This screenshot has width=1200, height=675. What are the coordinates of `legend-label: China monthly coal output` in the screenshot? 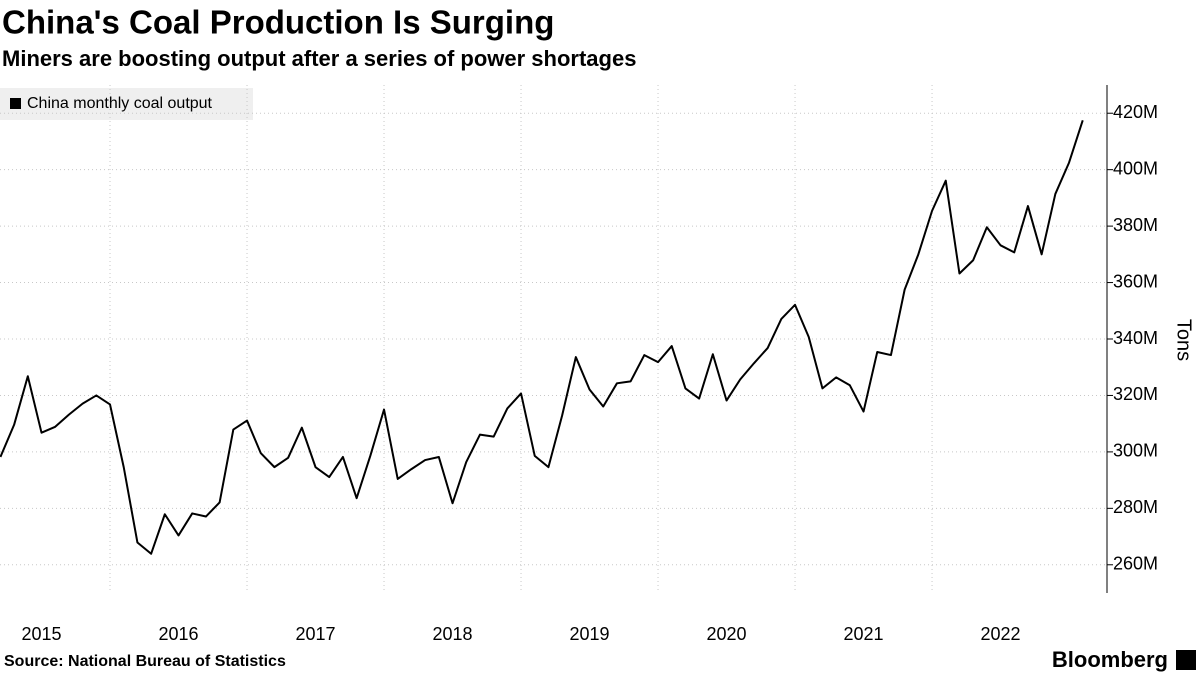 It's located at (120, 103).